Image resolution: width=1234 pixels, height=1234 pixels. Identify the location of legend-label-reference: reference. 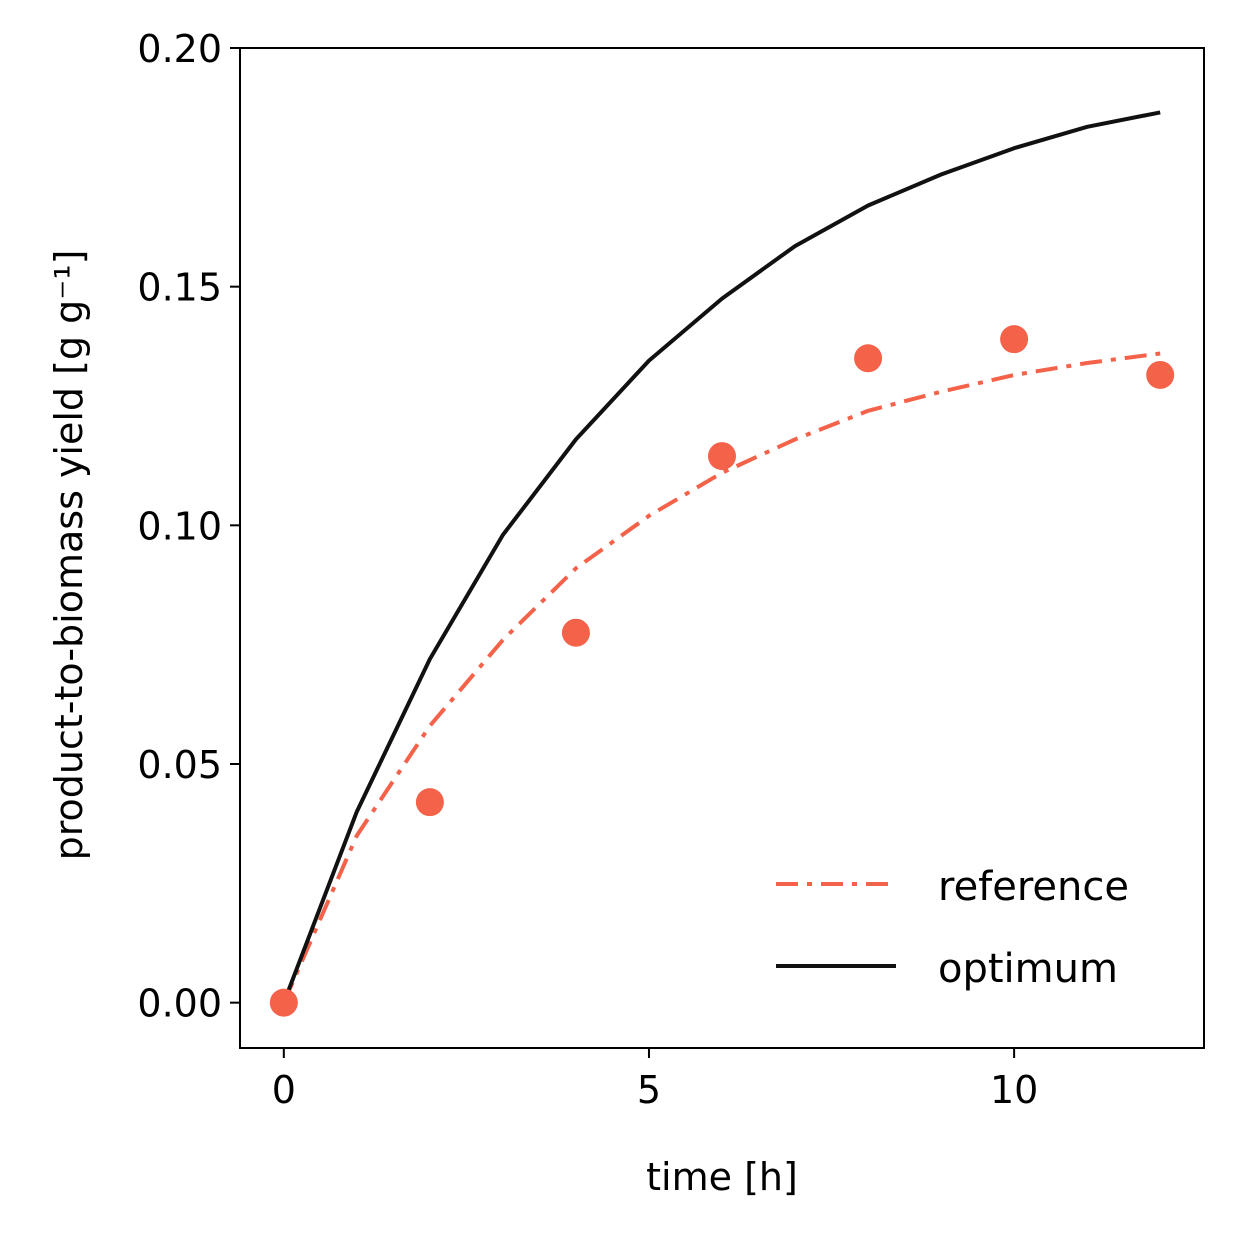
(1033, 887).